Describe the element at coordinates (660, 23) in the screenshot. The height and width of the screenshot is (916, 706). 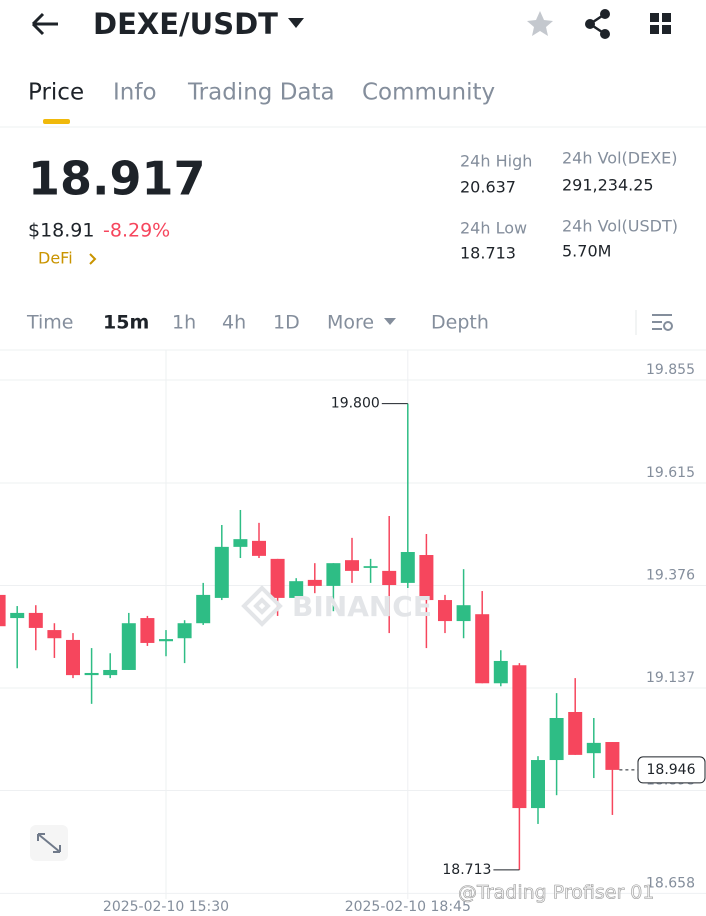
I see `menu-icon` at that location.